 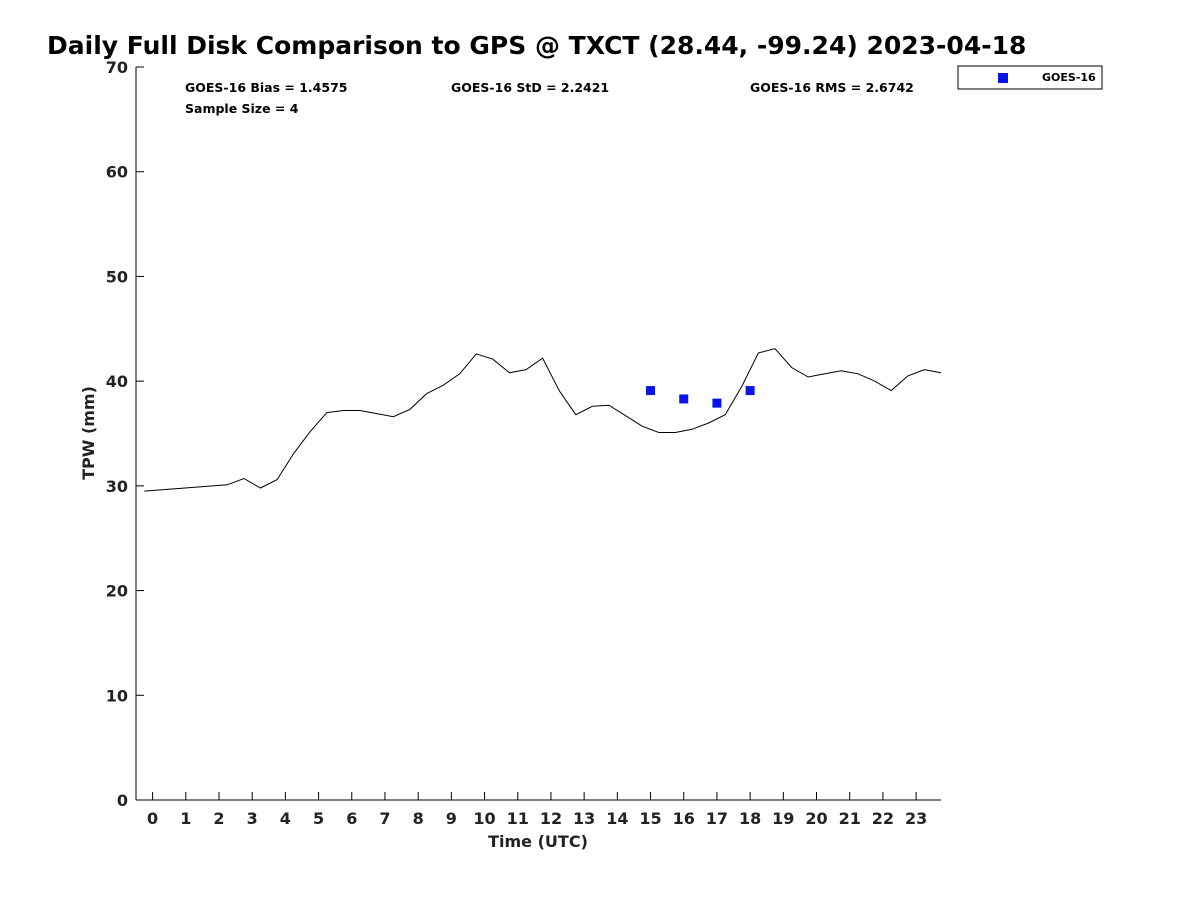 What do you see at coordinates (318, 818) in the screenshot?
I see `x-tick-label: 5` at bounding box center [318, 818].